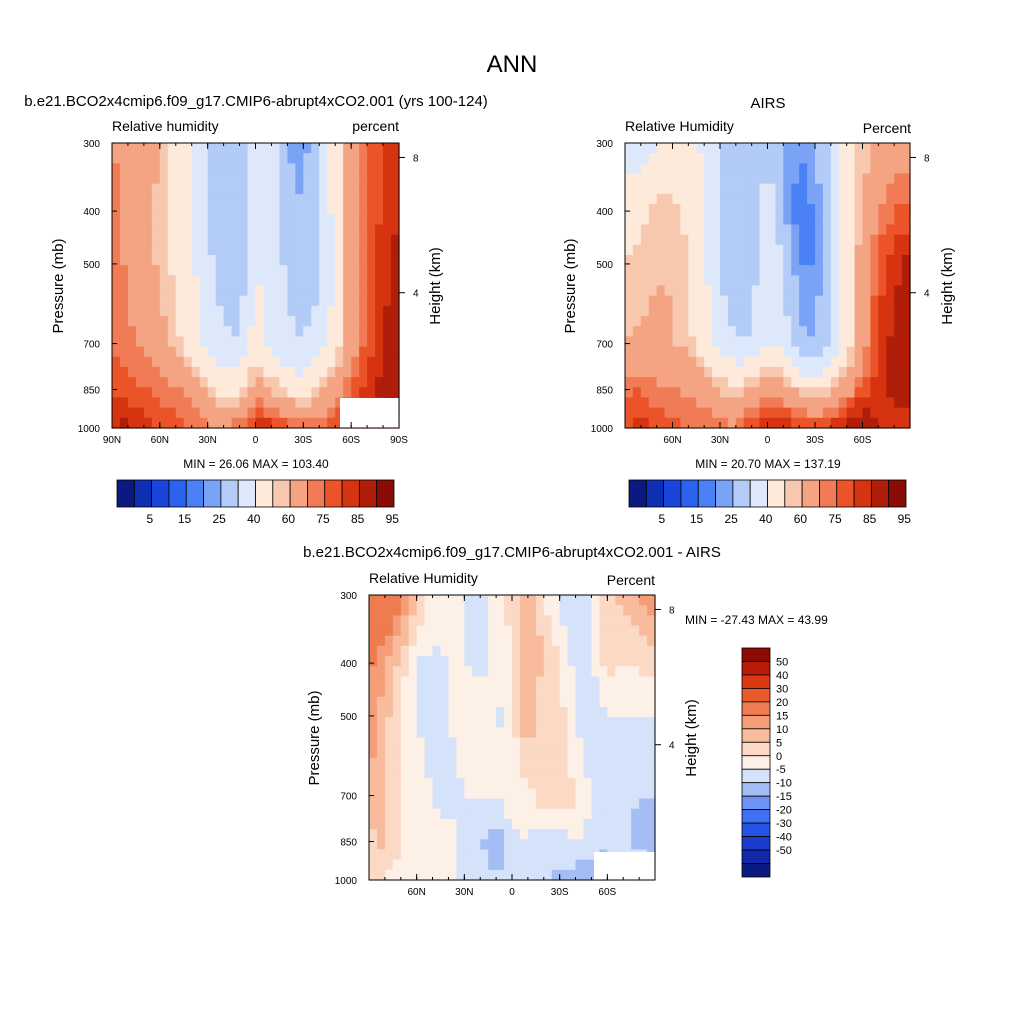  Describe the element at coordinates (801, 519) in the screenshot. I see `obs-colorbar-label: 60` at that location.